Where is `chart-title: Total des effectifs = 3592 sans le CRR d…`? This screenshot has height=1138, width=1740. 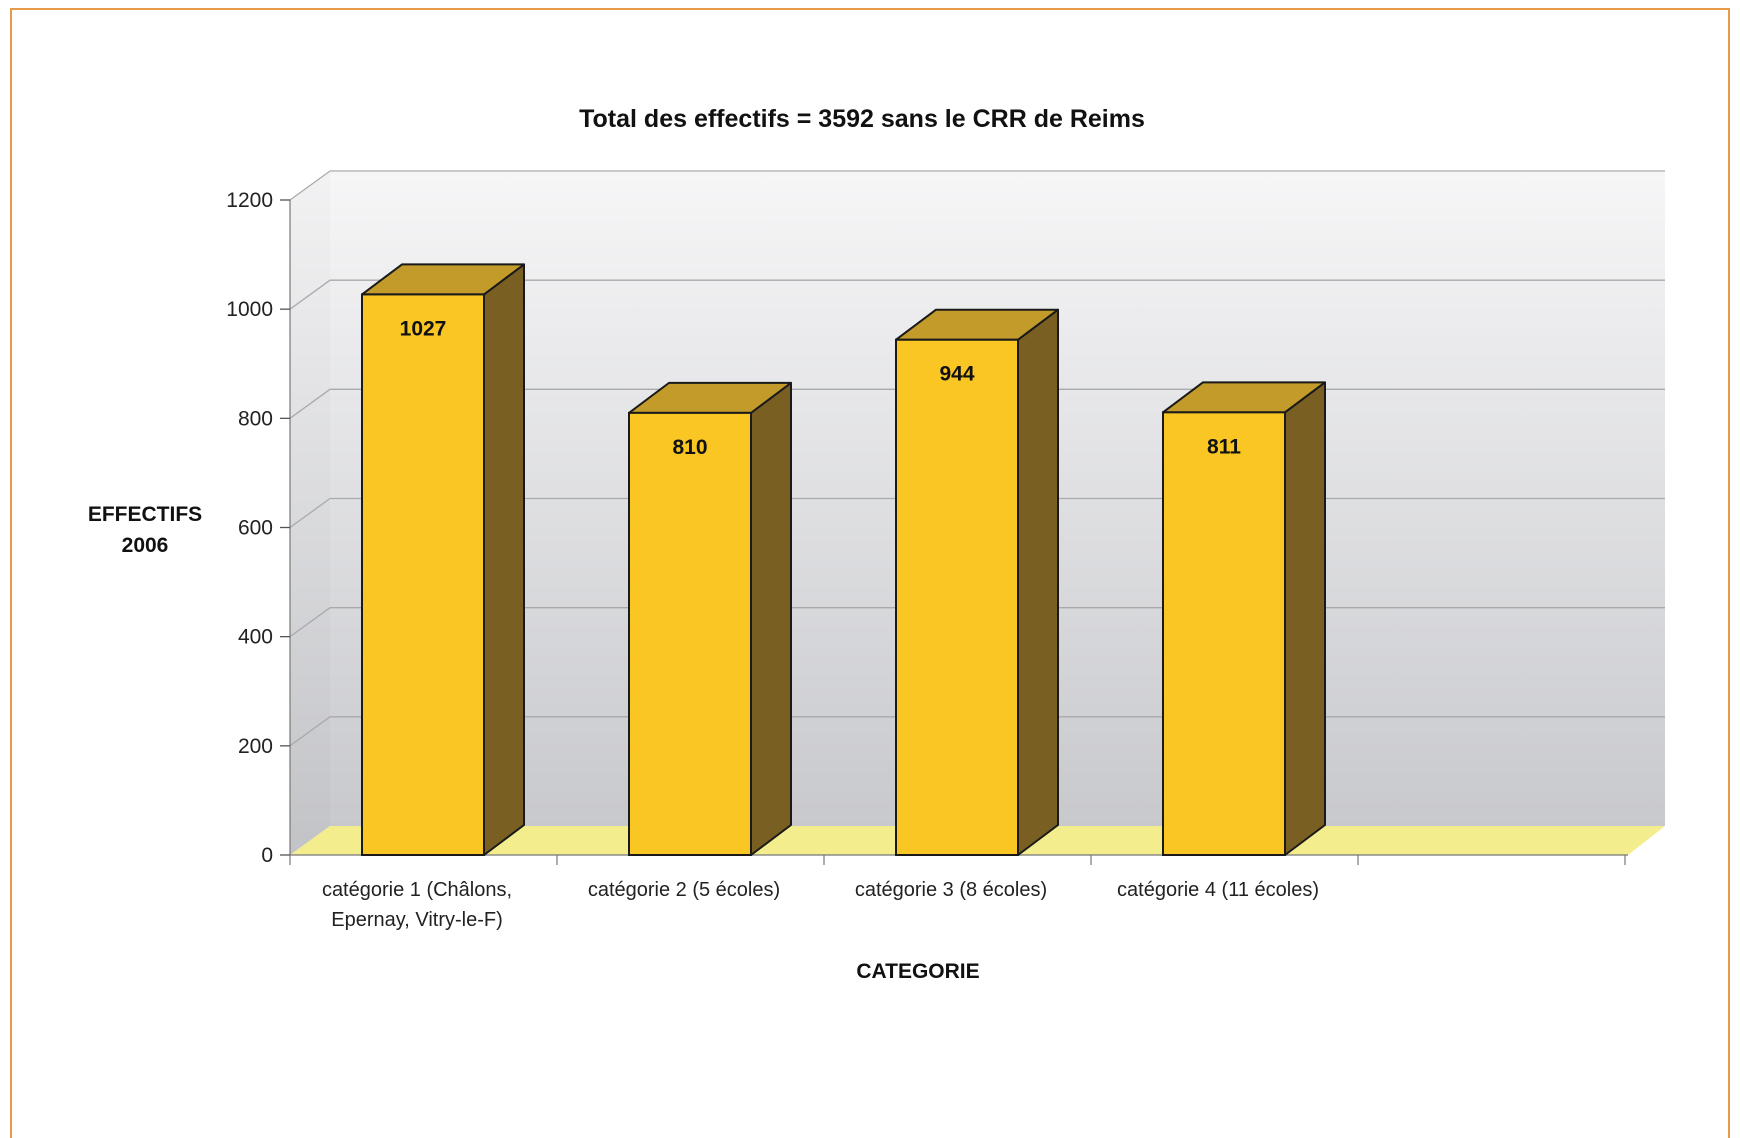 chart-title: Total des effectifs = 3592 sans le CRR d… is located at coordinates (862, 119).